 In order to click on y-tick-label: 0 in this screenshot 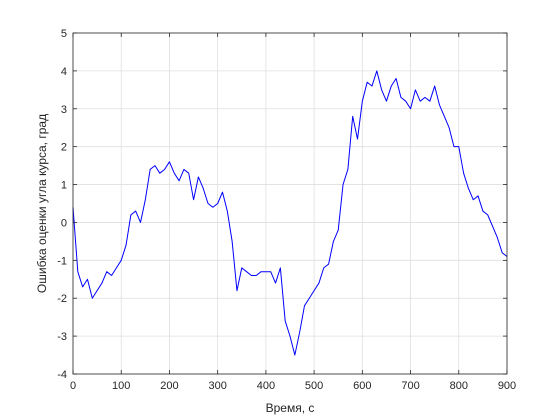, I will do `click(64, 223)`.